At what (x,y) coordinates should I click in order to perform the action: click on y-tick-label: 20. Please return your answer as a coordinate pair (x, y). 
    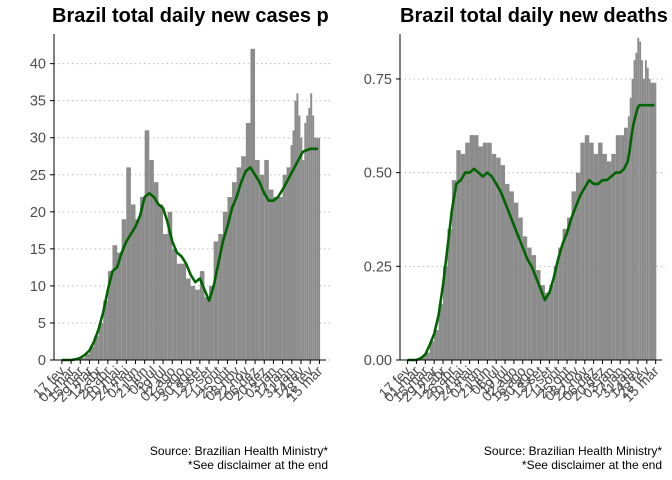
    Looking at the image, I should click on (38, 213).